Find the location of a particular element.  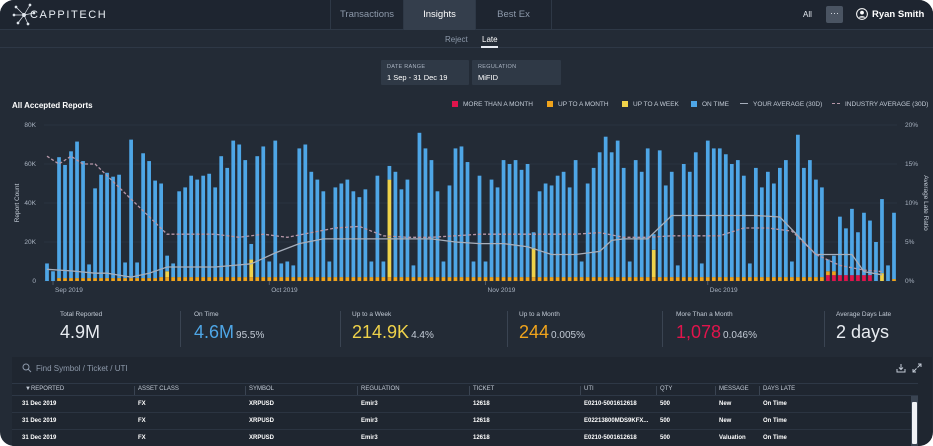

search-input is located at coordinates (236, 368).